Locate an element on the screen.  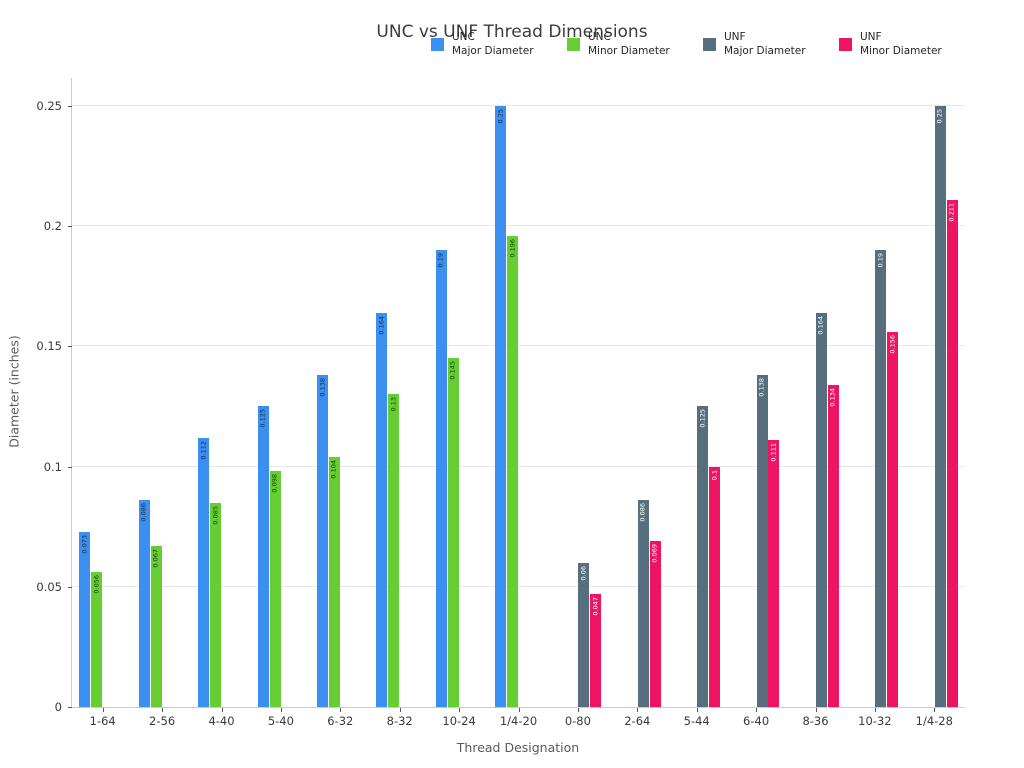
bar-unc-minor-diameter: 0.196 is located at coordinates (513, 471).